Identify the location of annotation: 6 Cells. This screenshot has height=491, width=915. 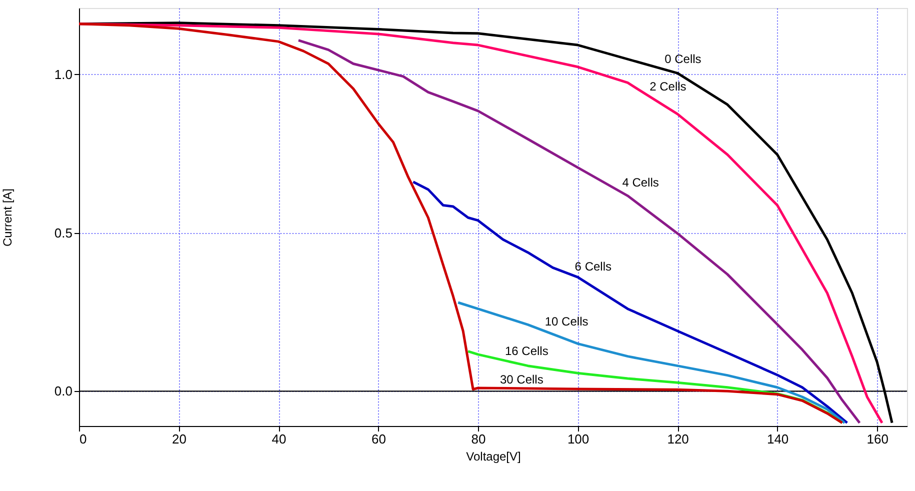
(593, 266).